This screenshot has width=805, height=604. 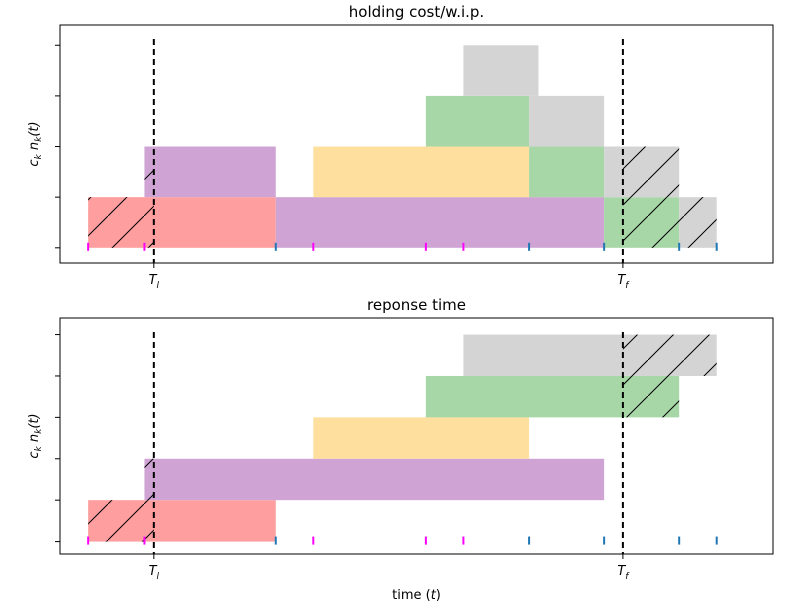 What do you see at coordinates (416, 12) in the screenshot?
I see `chart-title: holding cost/w.i.p.` at bounding box center [416, 12].